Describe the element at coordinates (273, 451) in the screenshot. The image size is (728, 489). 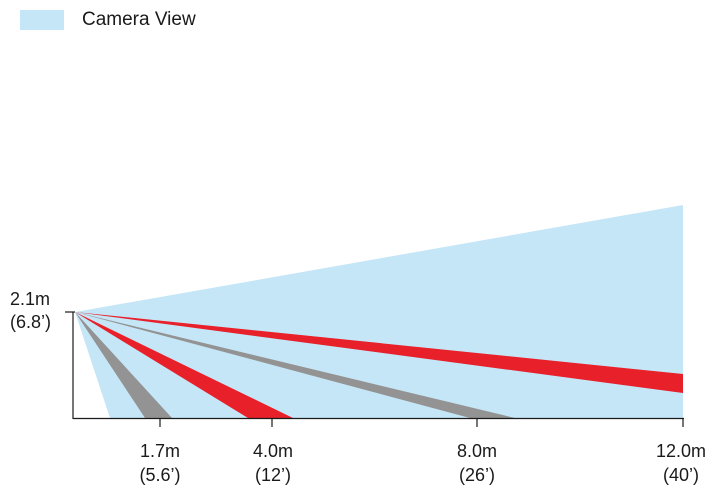
I see `tick-label-2-metric: 4.0m` at that location.